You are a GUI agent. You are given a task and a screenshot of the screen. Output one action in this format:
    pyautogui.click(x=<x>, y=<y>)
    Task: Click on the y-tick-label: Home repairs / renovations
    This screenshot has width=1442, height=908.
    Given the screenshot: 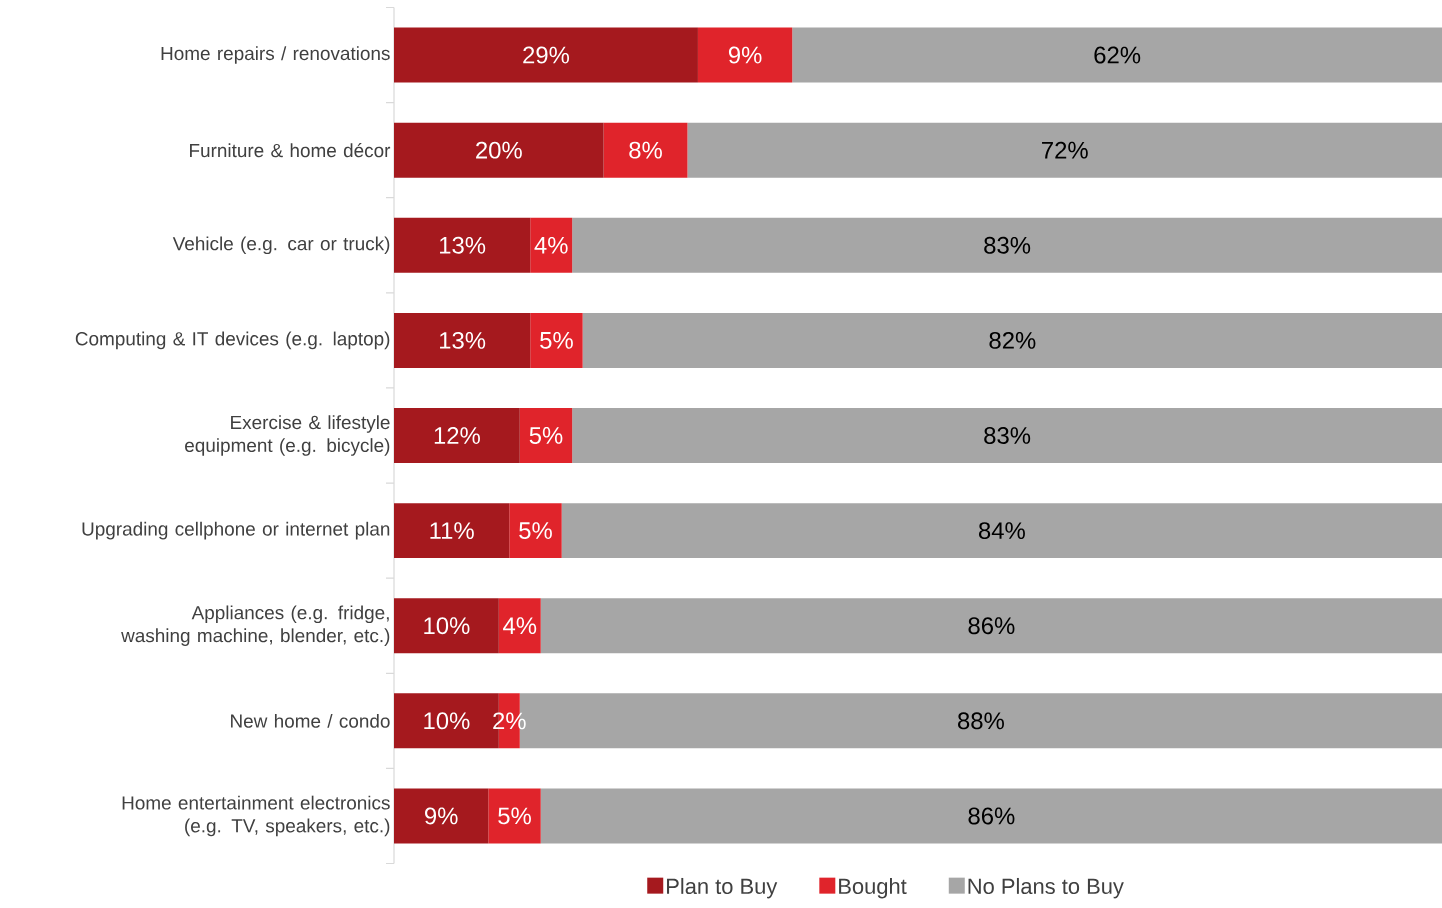 What is the action you would take?
    pyautogui.click(x=275, y=55)
    